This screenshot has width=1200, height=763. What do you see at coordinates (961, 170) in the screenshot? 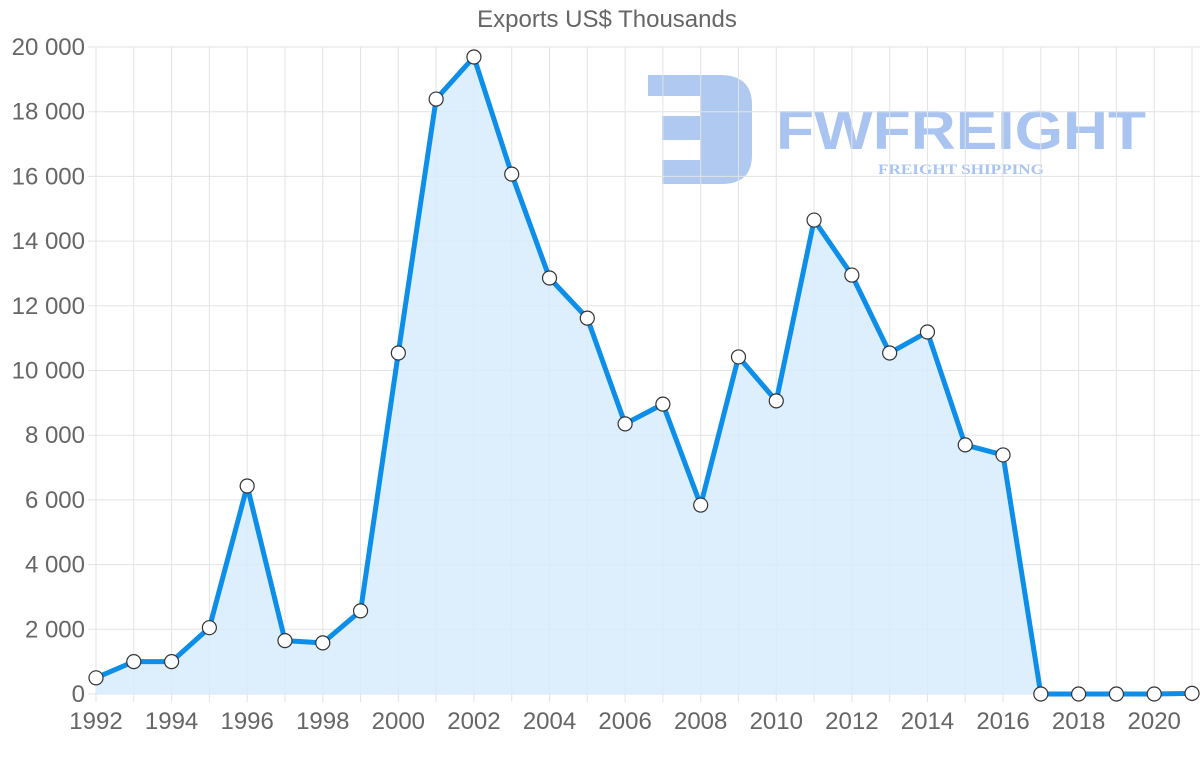
I see `watermark-tagline: FREIGHT SHIPPING` at bounding box center [961, 170].